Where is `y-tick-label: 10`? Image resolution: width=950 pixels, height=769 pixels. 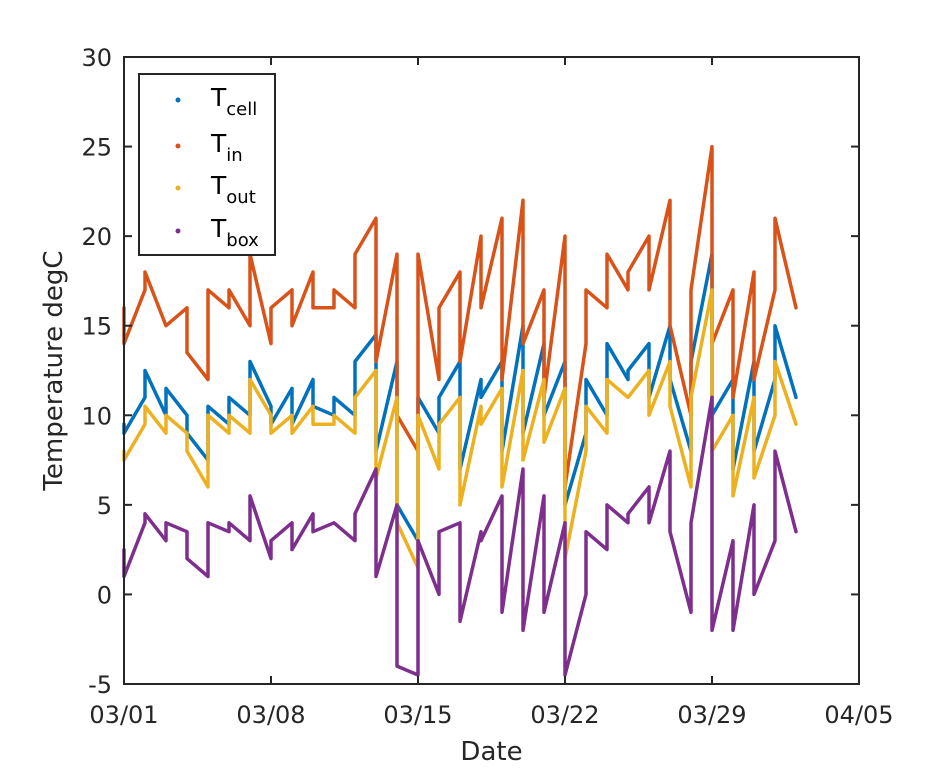
y-tick-label: 10 is located at coordinates (96, 416).